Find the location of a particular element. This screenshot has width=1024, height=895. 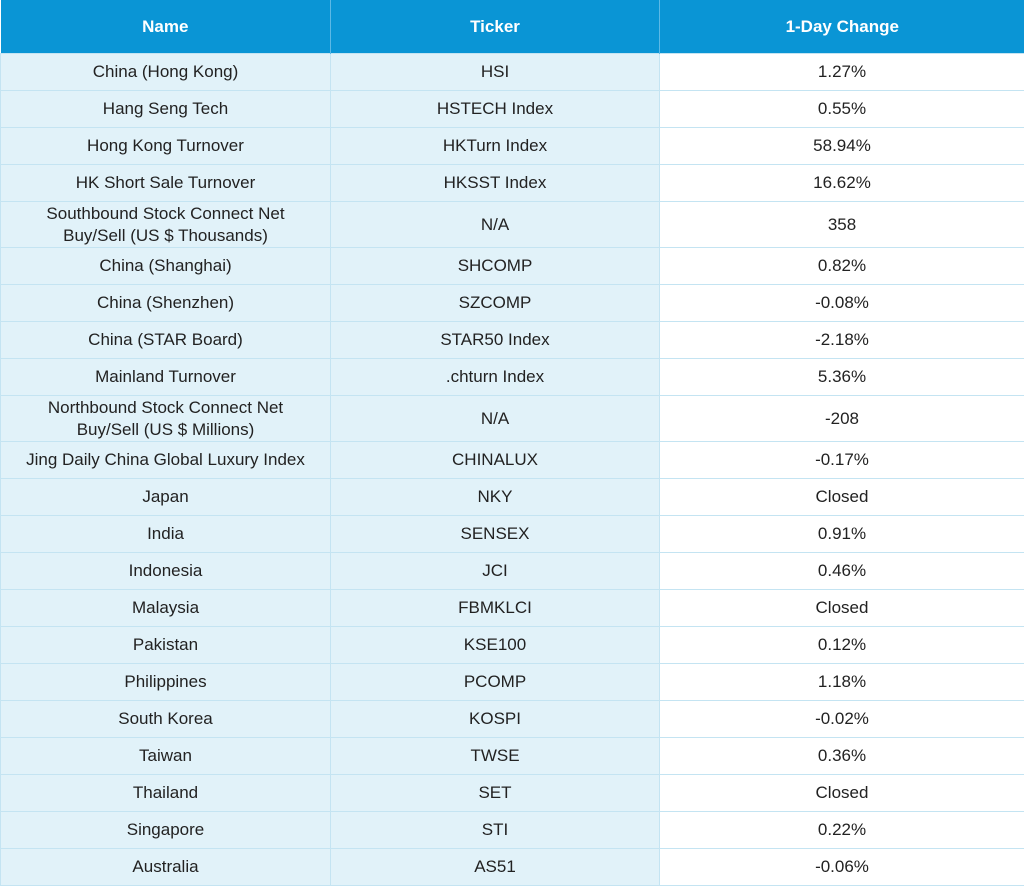

name-cell: China (STAR Board) is located at coordinates (165, 340).